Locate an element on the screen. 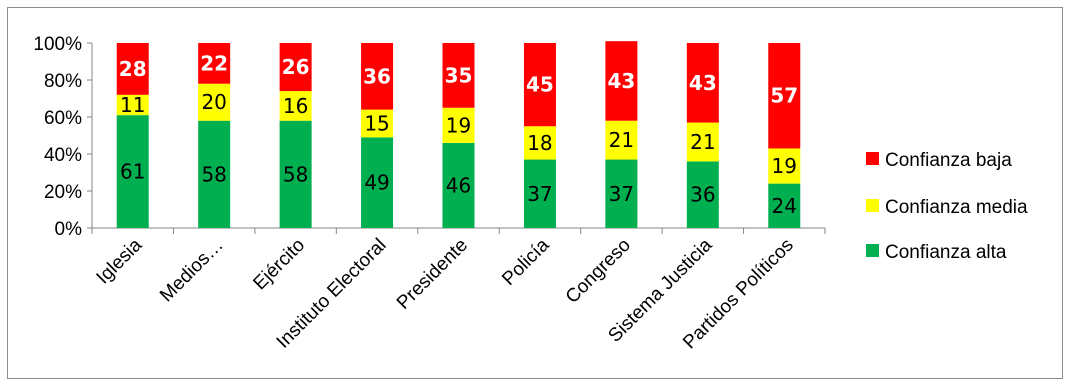  data-label: 45 is located at coordinates (540, 85).